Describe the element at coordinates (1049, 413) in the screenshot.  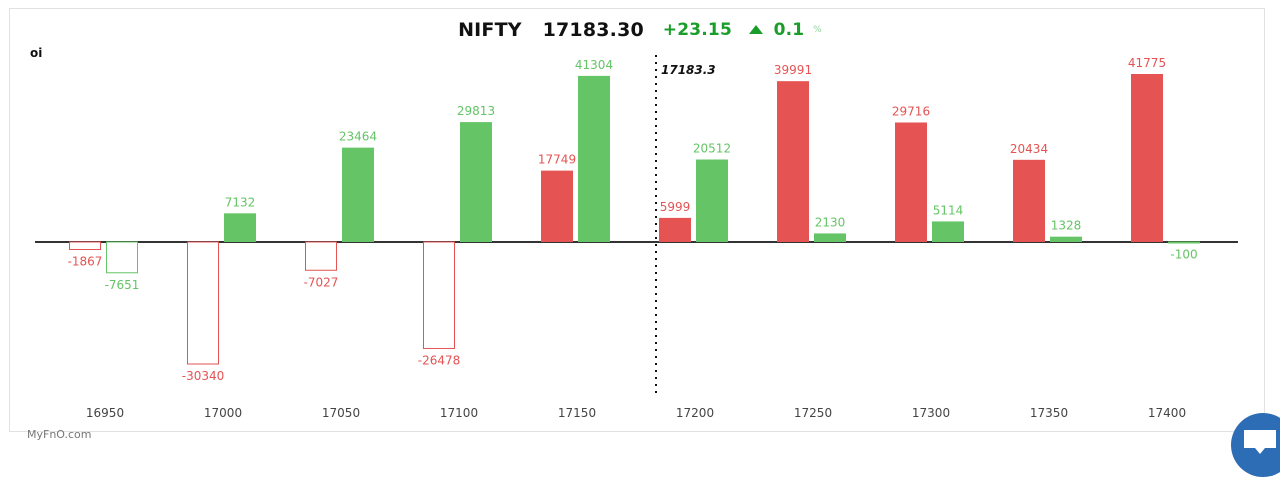
I see `x-tick-label: 17350` at that location.